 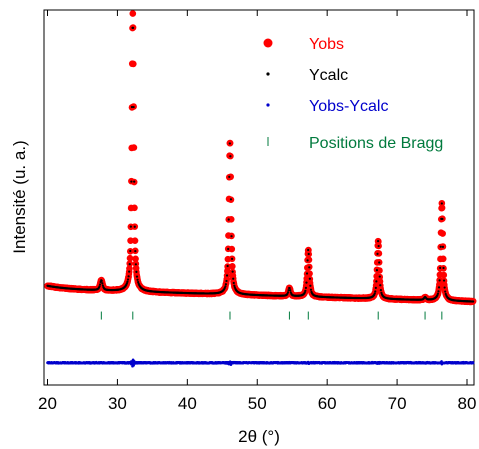 I want to click on legend-label: Yobs, so click(x=326, y=44).